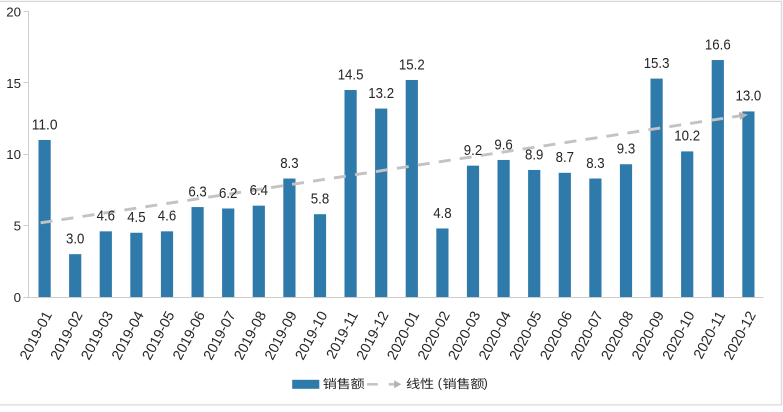  What do you see at coordinates (13, 11) in the screenshot?
I see `svg-text: 20` at bounding box center [13, 11].